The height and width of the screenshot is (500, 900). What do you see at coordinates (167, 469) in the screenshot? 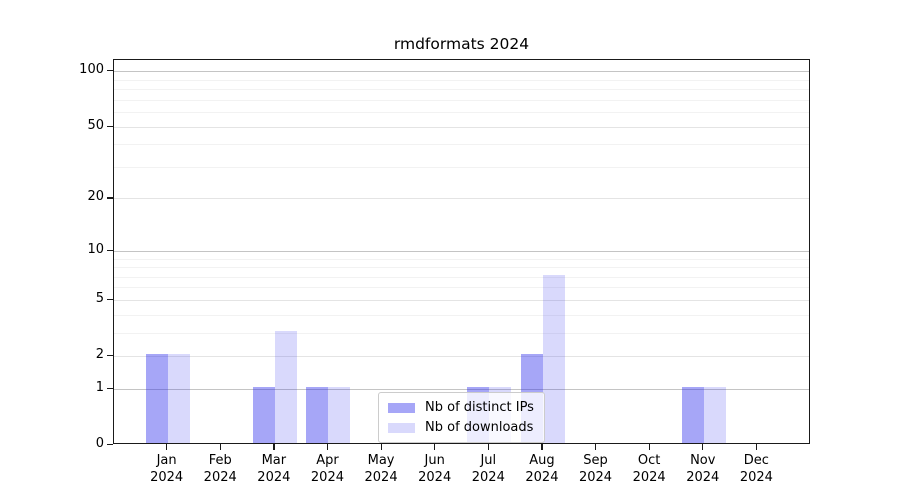
I see `x-tick-label: Jan 2024` at bounding box center [167, 469].